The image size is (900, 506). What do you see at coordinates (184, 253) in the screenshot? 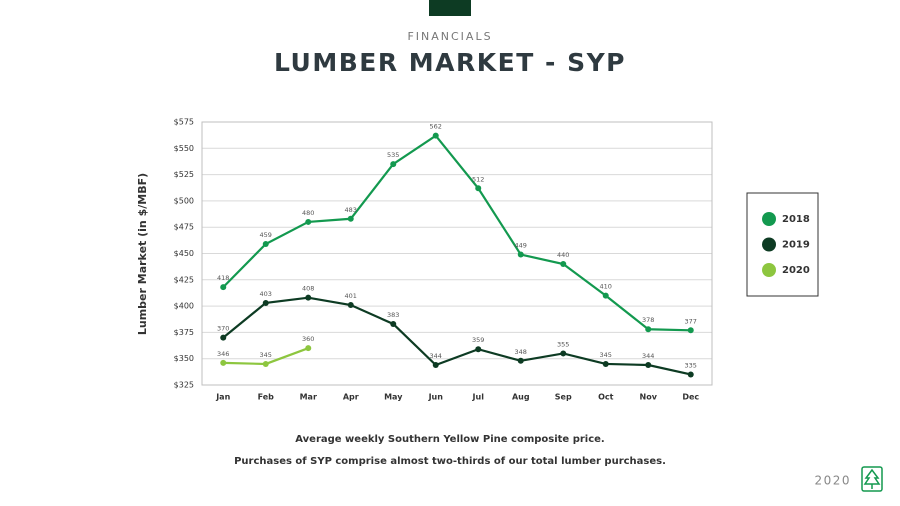
I see `y-tick-label: $450` at bounding box center [184, 253].